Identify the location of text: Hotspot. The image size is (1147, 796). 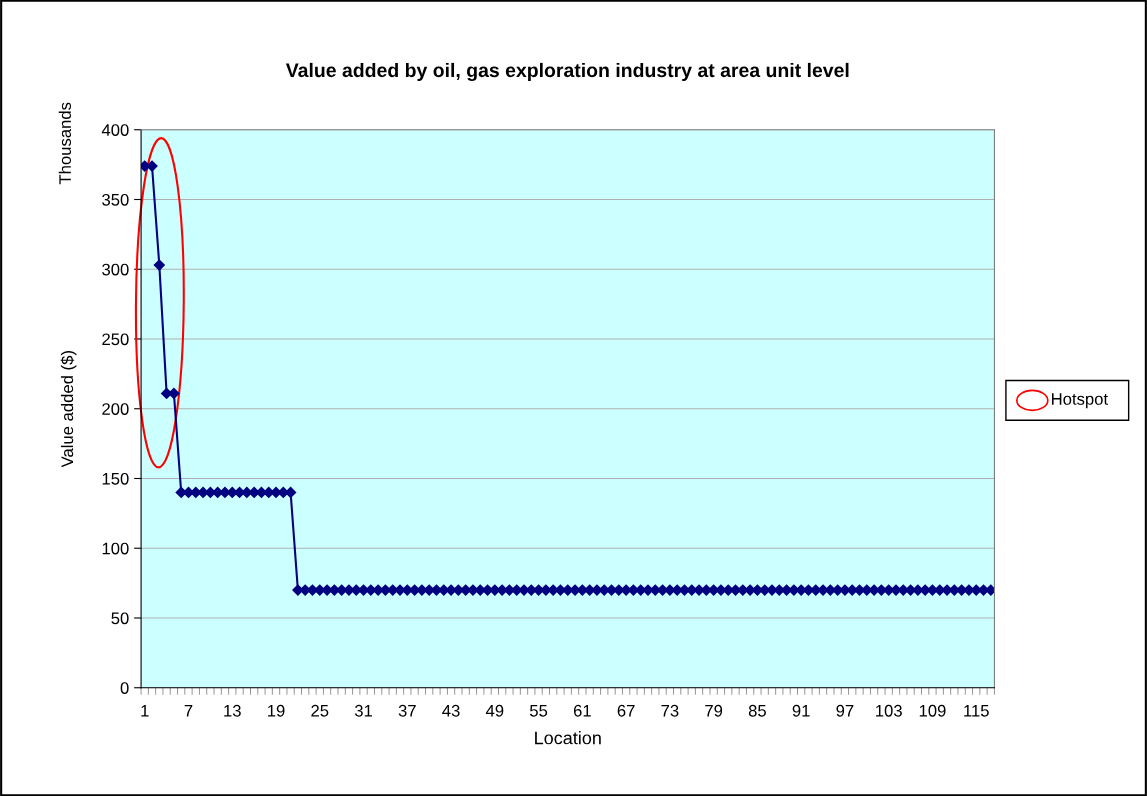
(1080, 401).